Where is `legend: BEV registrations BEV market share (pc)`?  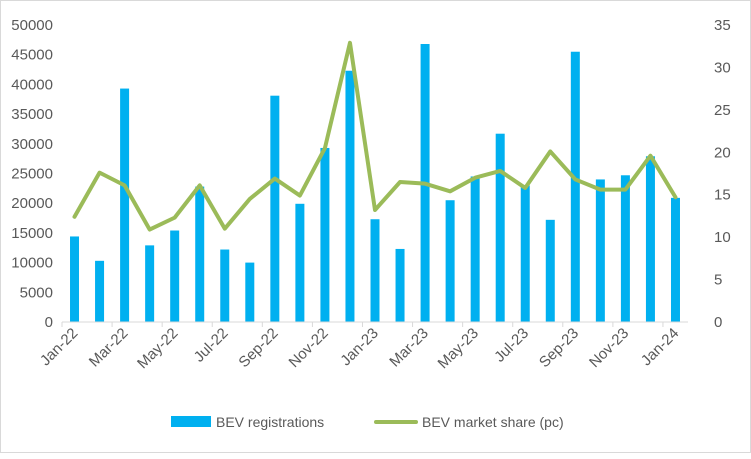
legend: BEV registrations BEV market share (pc) is located at coordinates (367, 422).